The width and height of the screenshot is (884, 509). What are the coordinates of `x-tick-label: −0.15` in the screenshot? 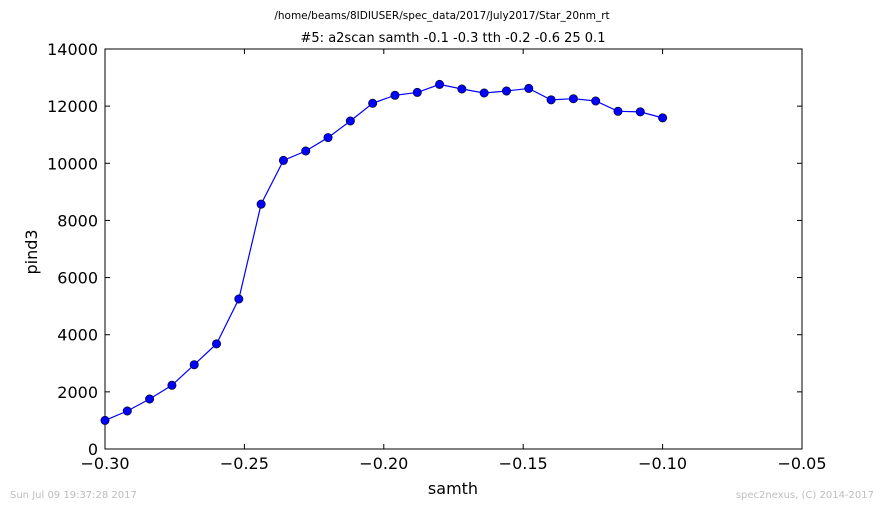 It's located at (523, 463).